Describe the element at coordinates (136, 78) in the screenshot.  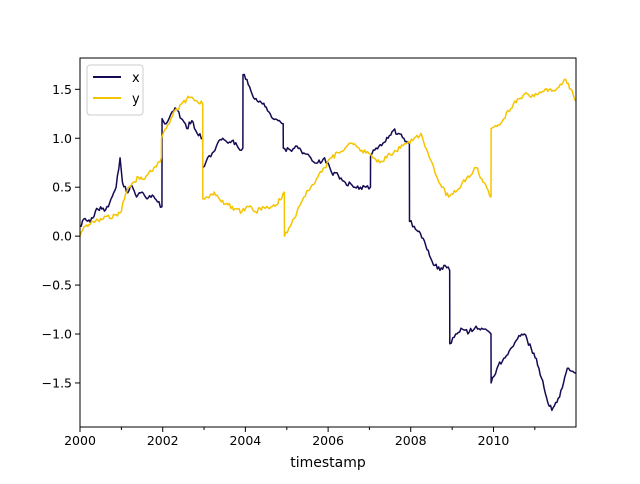
I see `legend-label-x: x` at that location.